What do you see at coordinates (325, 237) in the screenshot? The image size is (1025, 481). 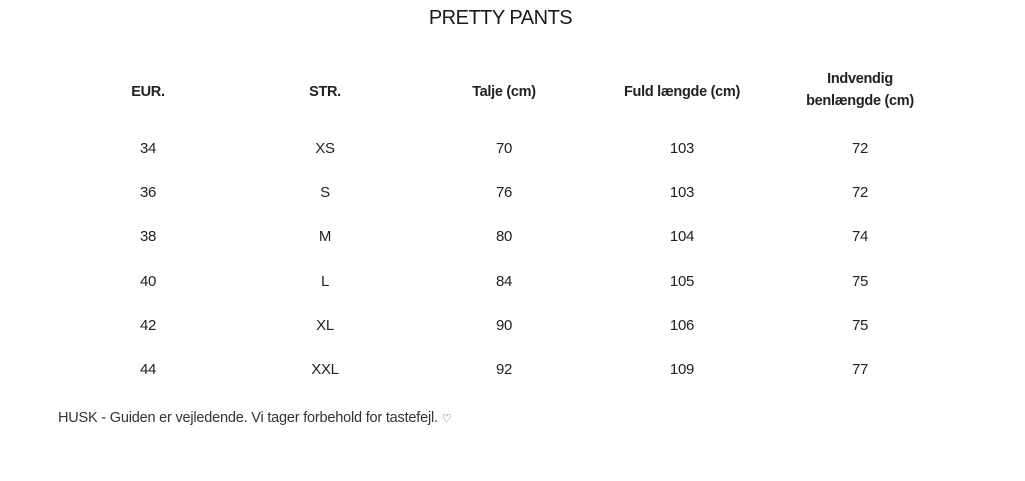 I see `cell-size: M` at bounding box center [325, 237].